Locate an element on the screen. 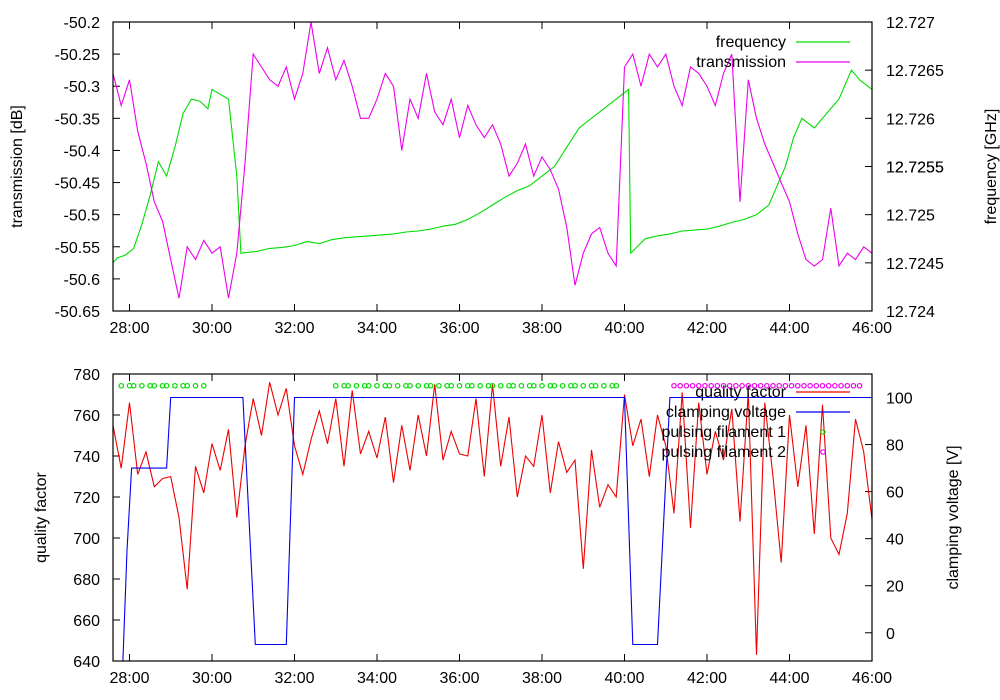 This screenshot has height=700, width=1000. y2-tick-label: 60 is located at coordinates (895, 493).